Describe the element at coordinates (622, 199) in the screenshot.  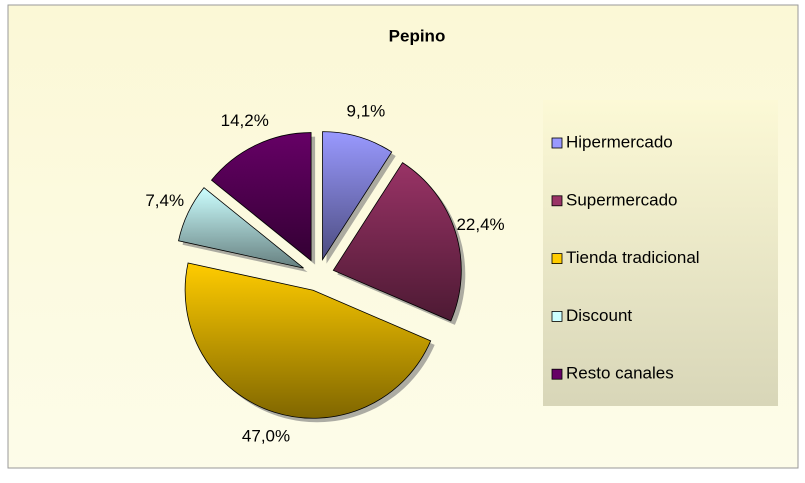
I see `legend-label: Supermercado` at that location.